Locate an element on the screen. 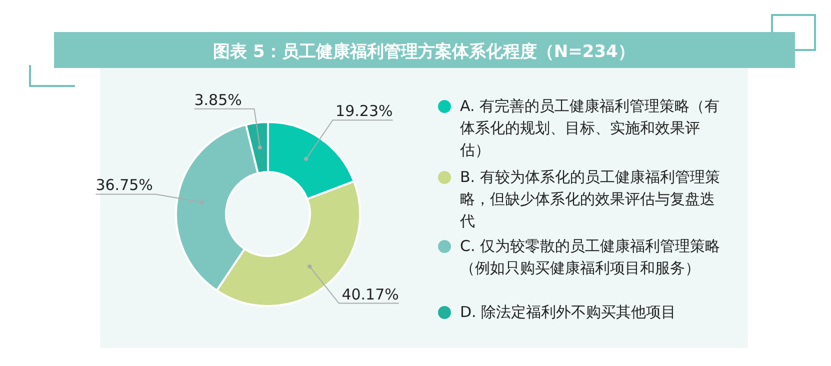 This screenshot has width=831, height=366. legend-label: D. 除法定福利外不购买其他项目 is located at coordinates (568, 312).